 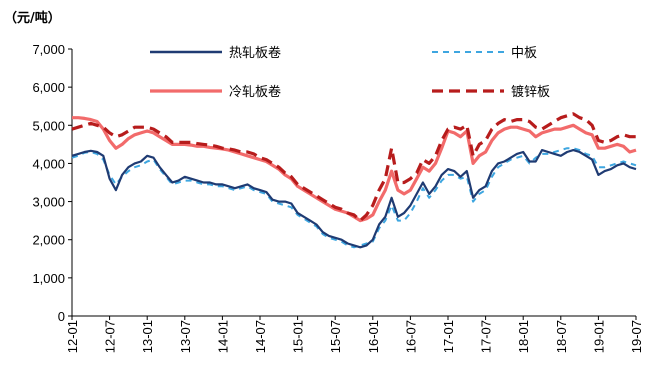 I want to click on y-tick-label: 2,000, so click(x=48, y=240).